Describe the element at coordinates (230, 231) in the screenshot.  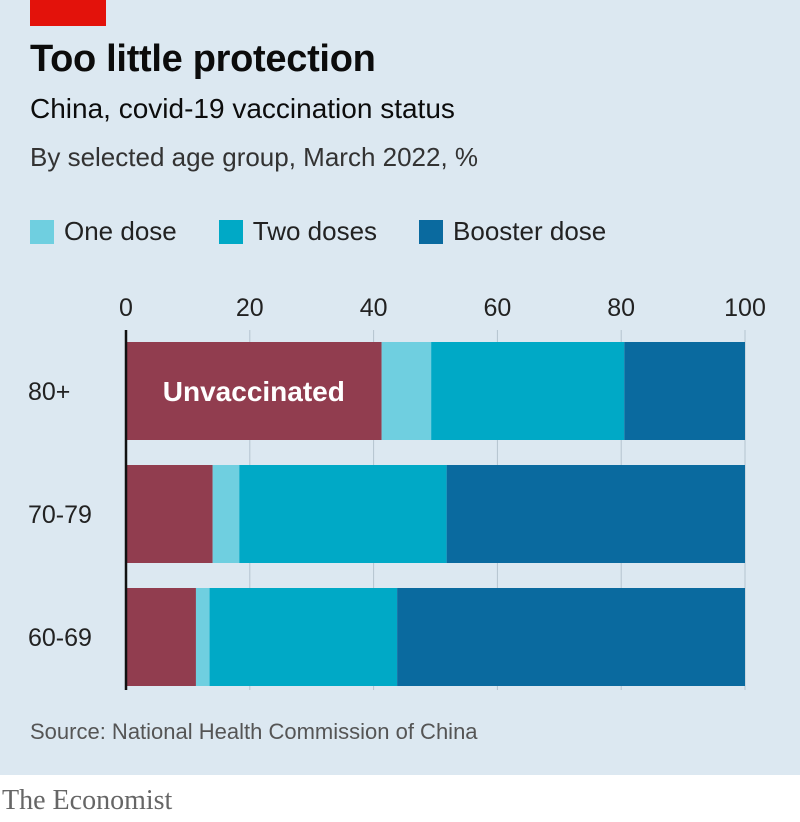
I see `legend-swatch-two-doses` at that location.